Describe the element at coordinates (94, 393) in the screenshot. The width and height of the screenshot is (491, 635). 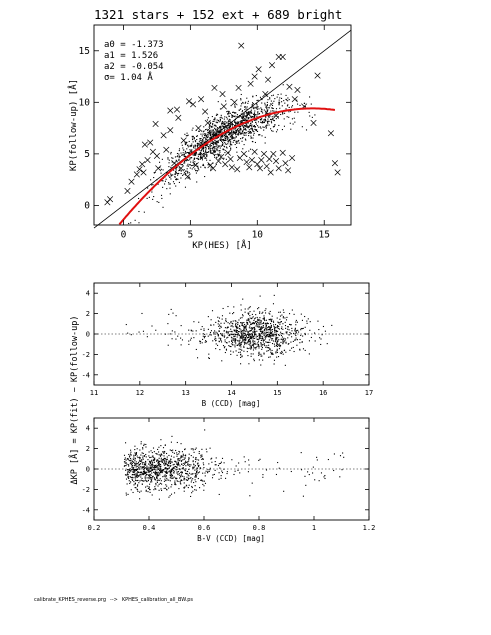
I see `x-tick-label: 11` at that location.